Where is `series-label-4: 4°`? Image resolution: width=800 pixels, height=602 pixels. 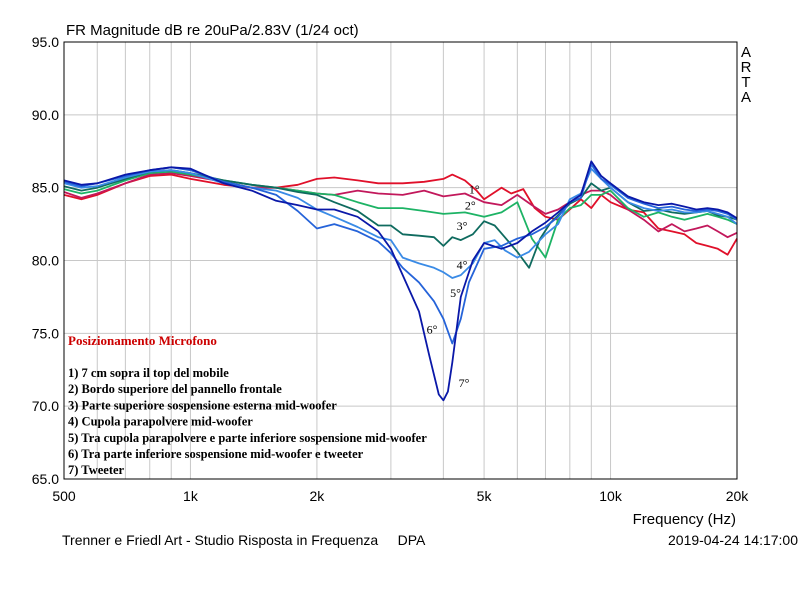
series-label-4: 4° is located at coordinates (462, 265).